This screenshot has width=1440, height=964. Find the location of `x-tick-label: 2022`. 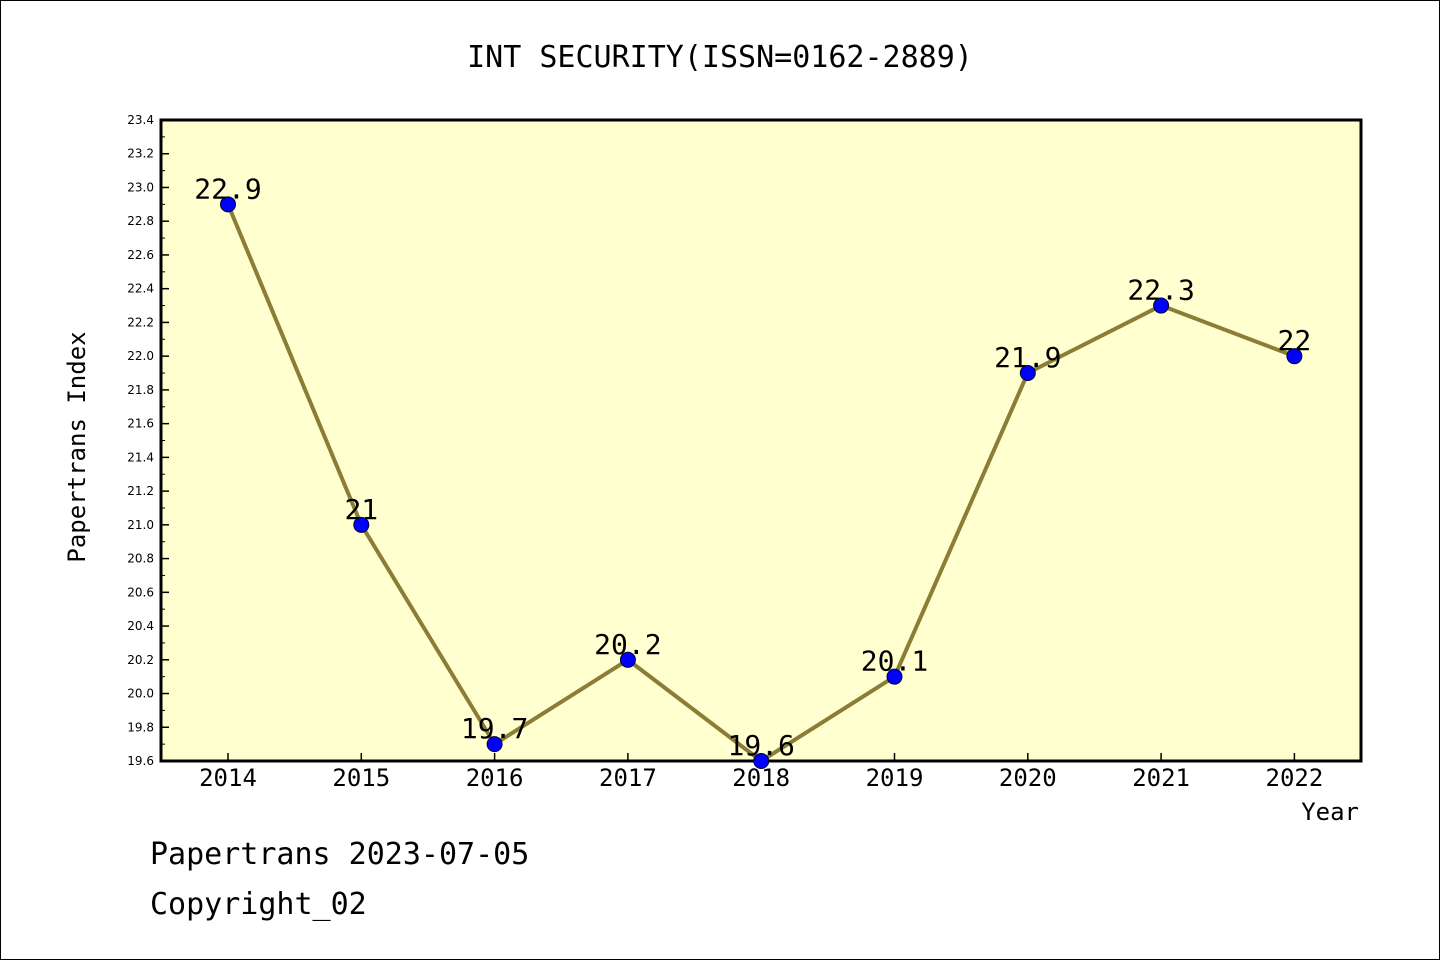

x-tick-label: 2022 is located at coordinates (1295, 778).